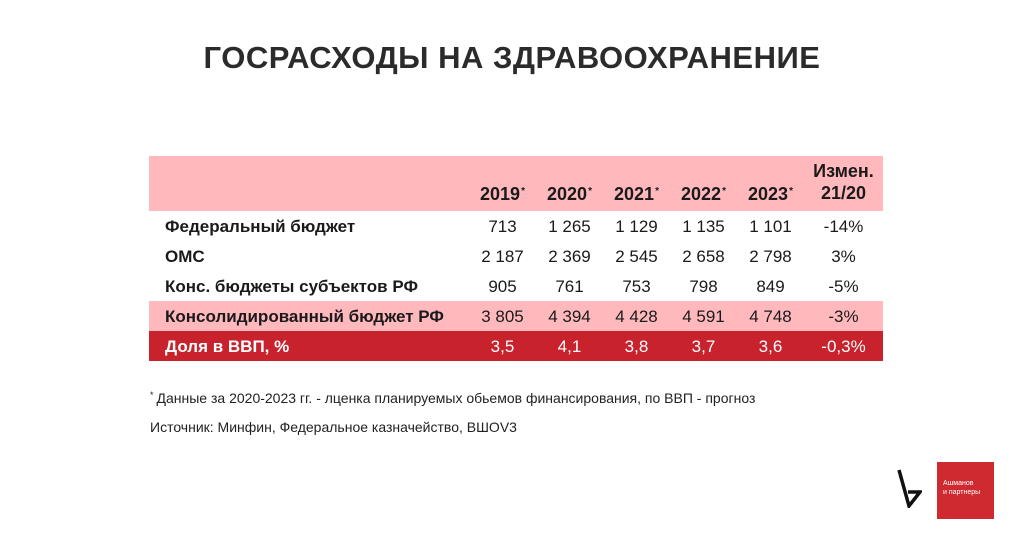  Describe the element at coordinates (843, 182) in the screenshot. I see `header-change: Измен. 21/20` at that location.